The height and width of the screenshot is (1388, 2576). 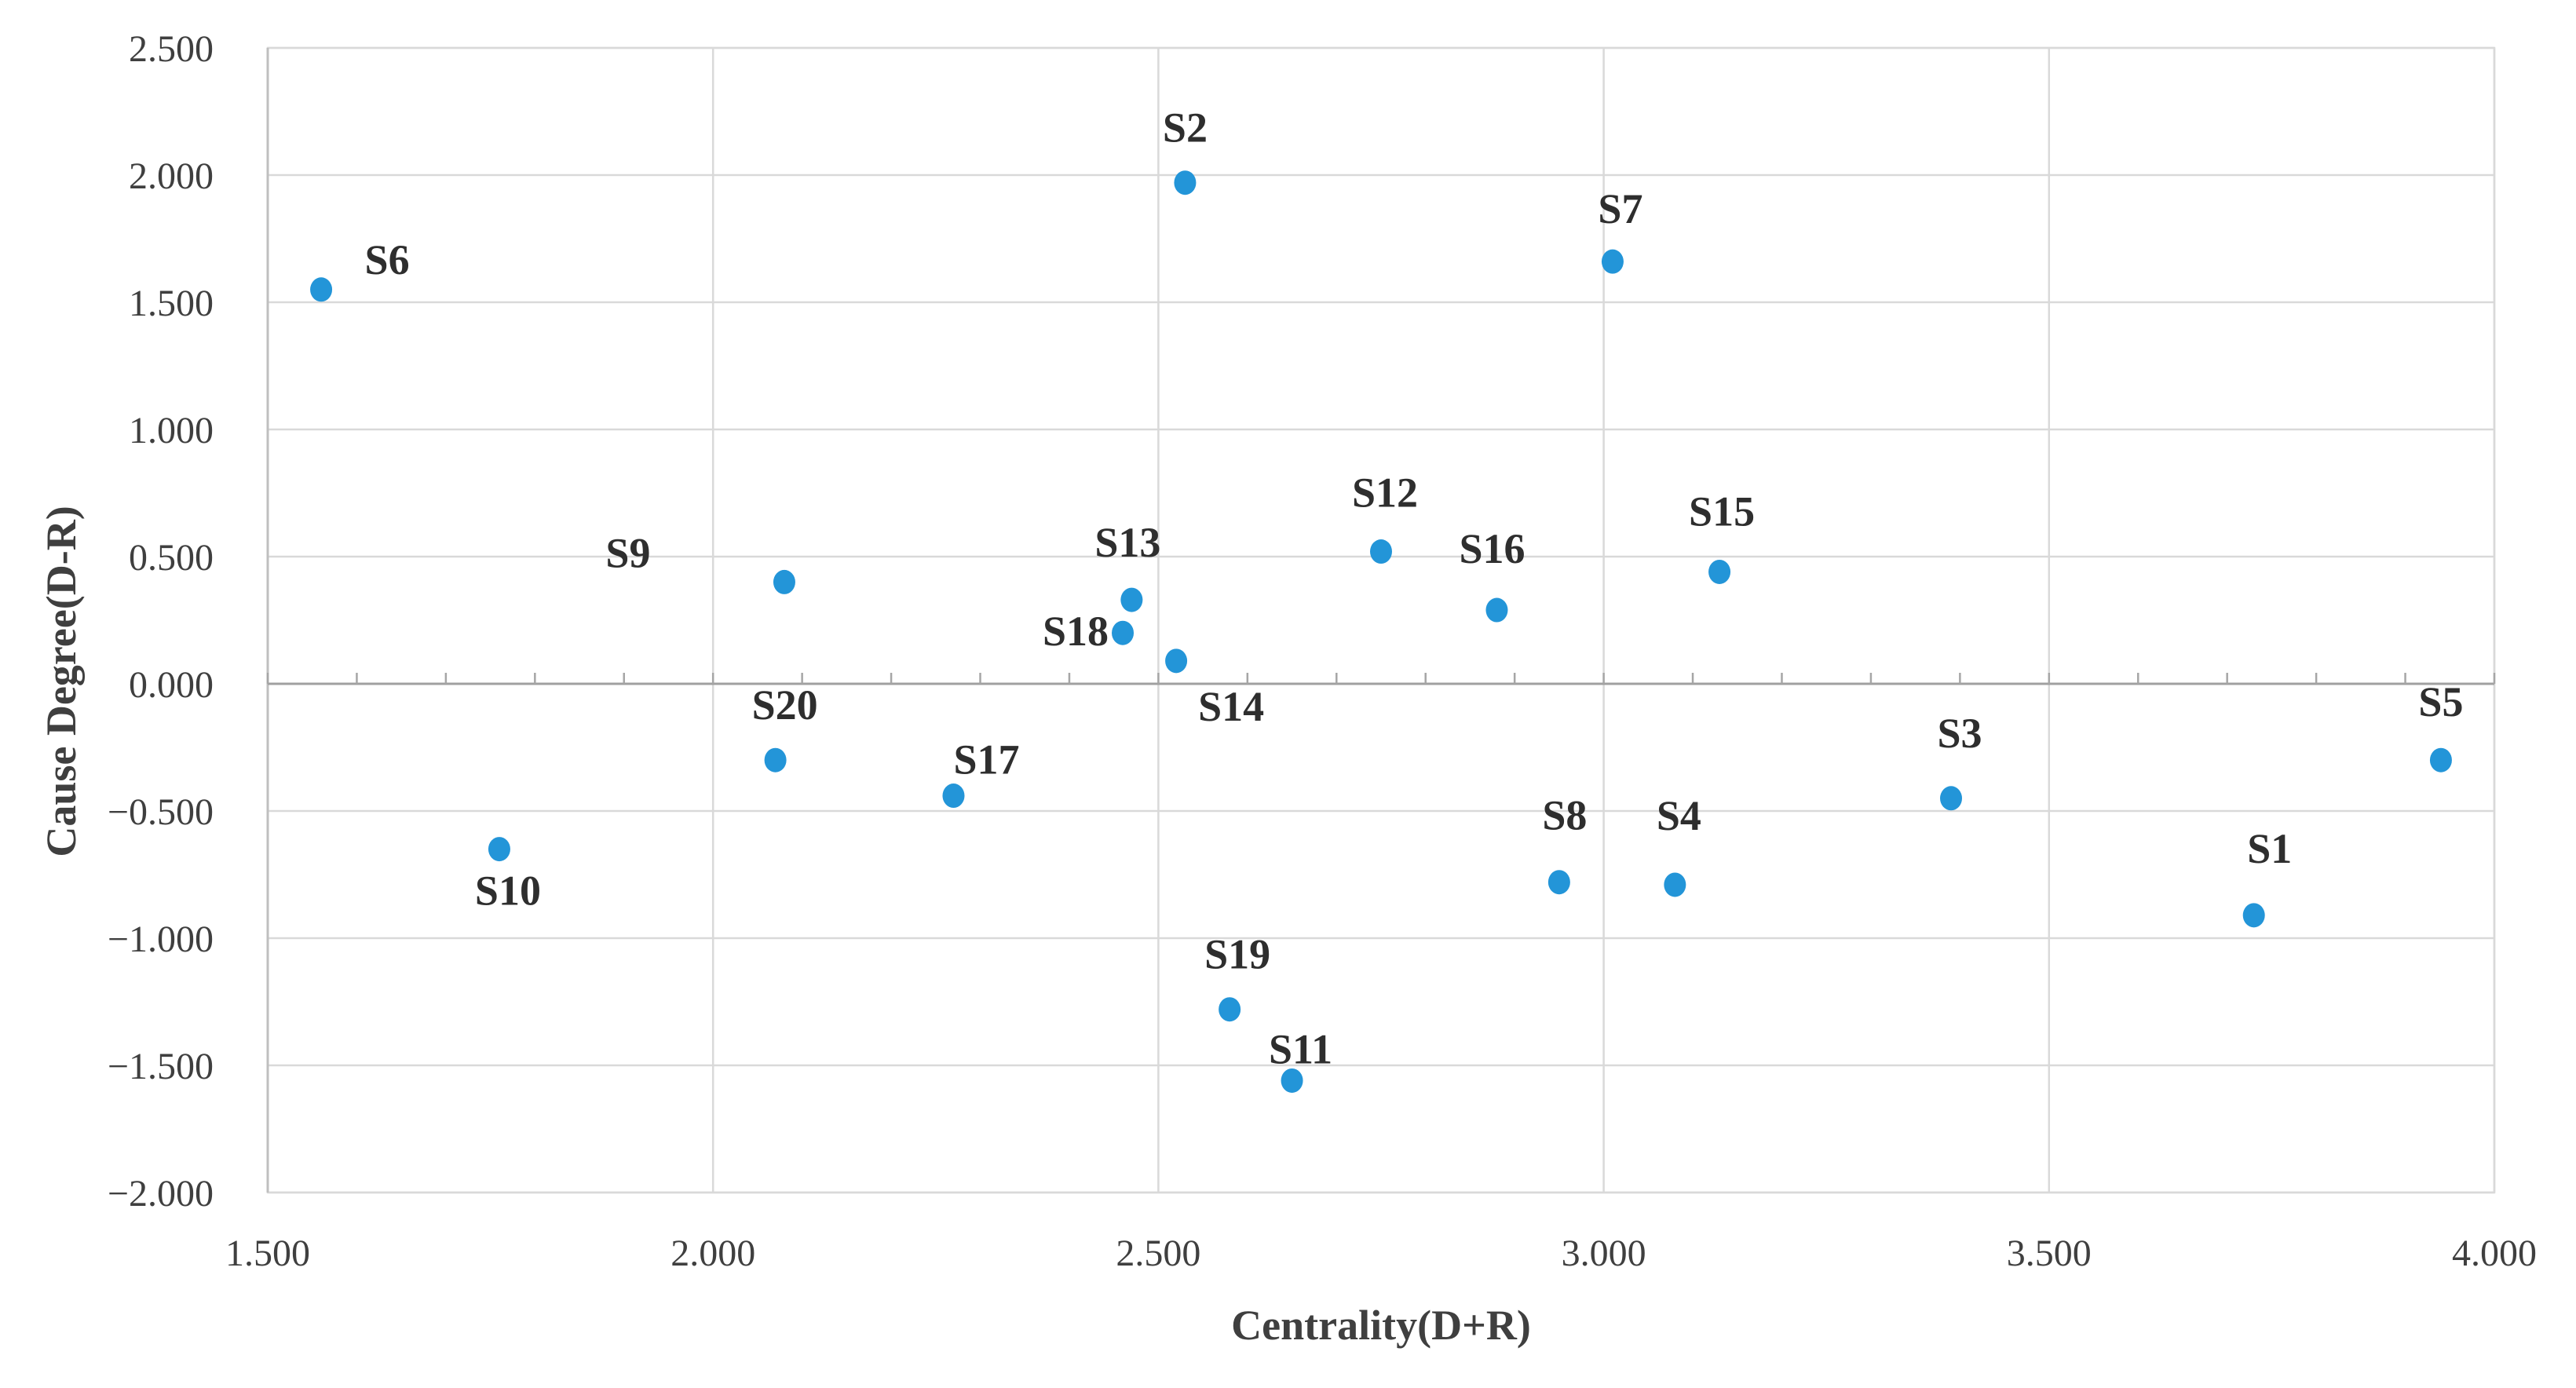 What do you see at coordinates (1960, 733) in the screenshot?
I see `data-point-label-S3: S3` at bounding box center [1960, 733].